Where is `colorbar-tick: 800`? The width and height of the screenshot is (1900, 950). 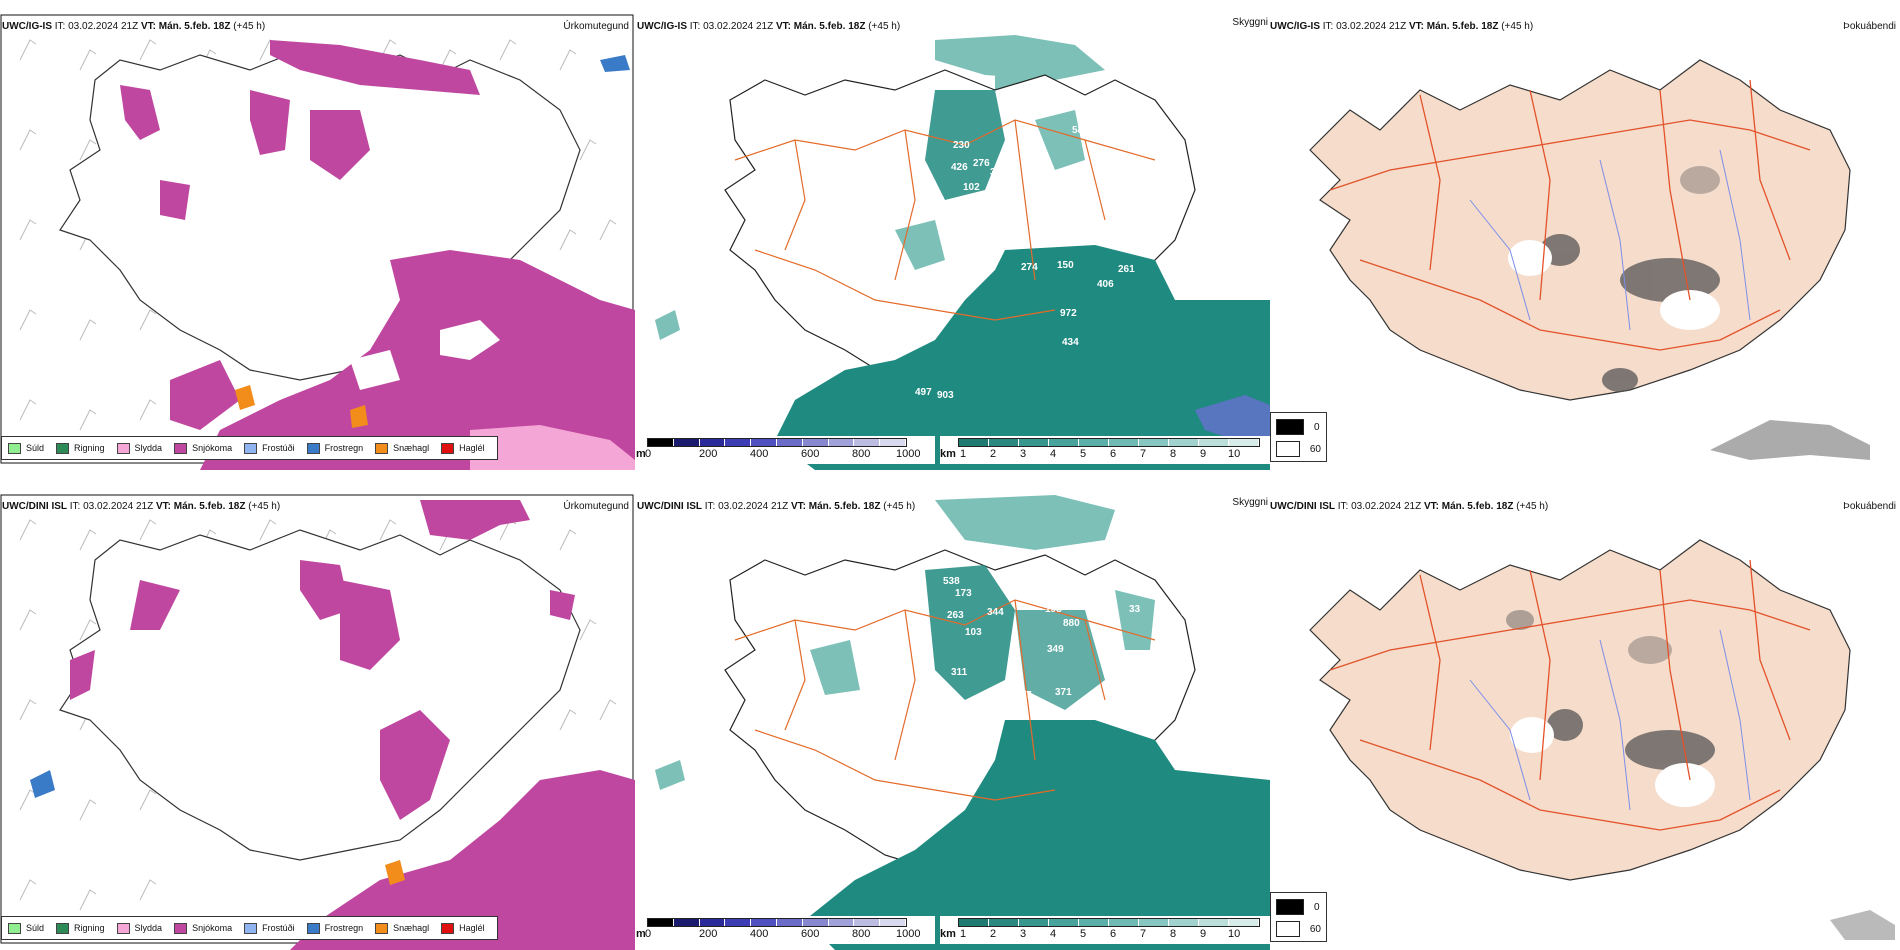
colorbar-tick: 800 is located at coordinates (861, 454).